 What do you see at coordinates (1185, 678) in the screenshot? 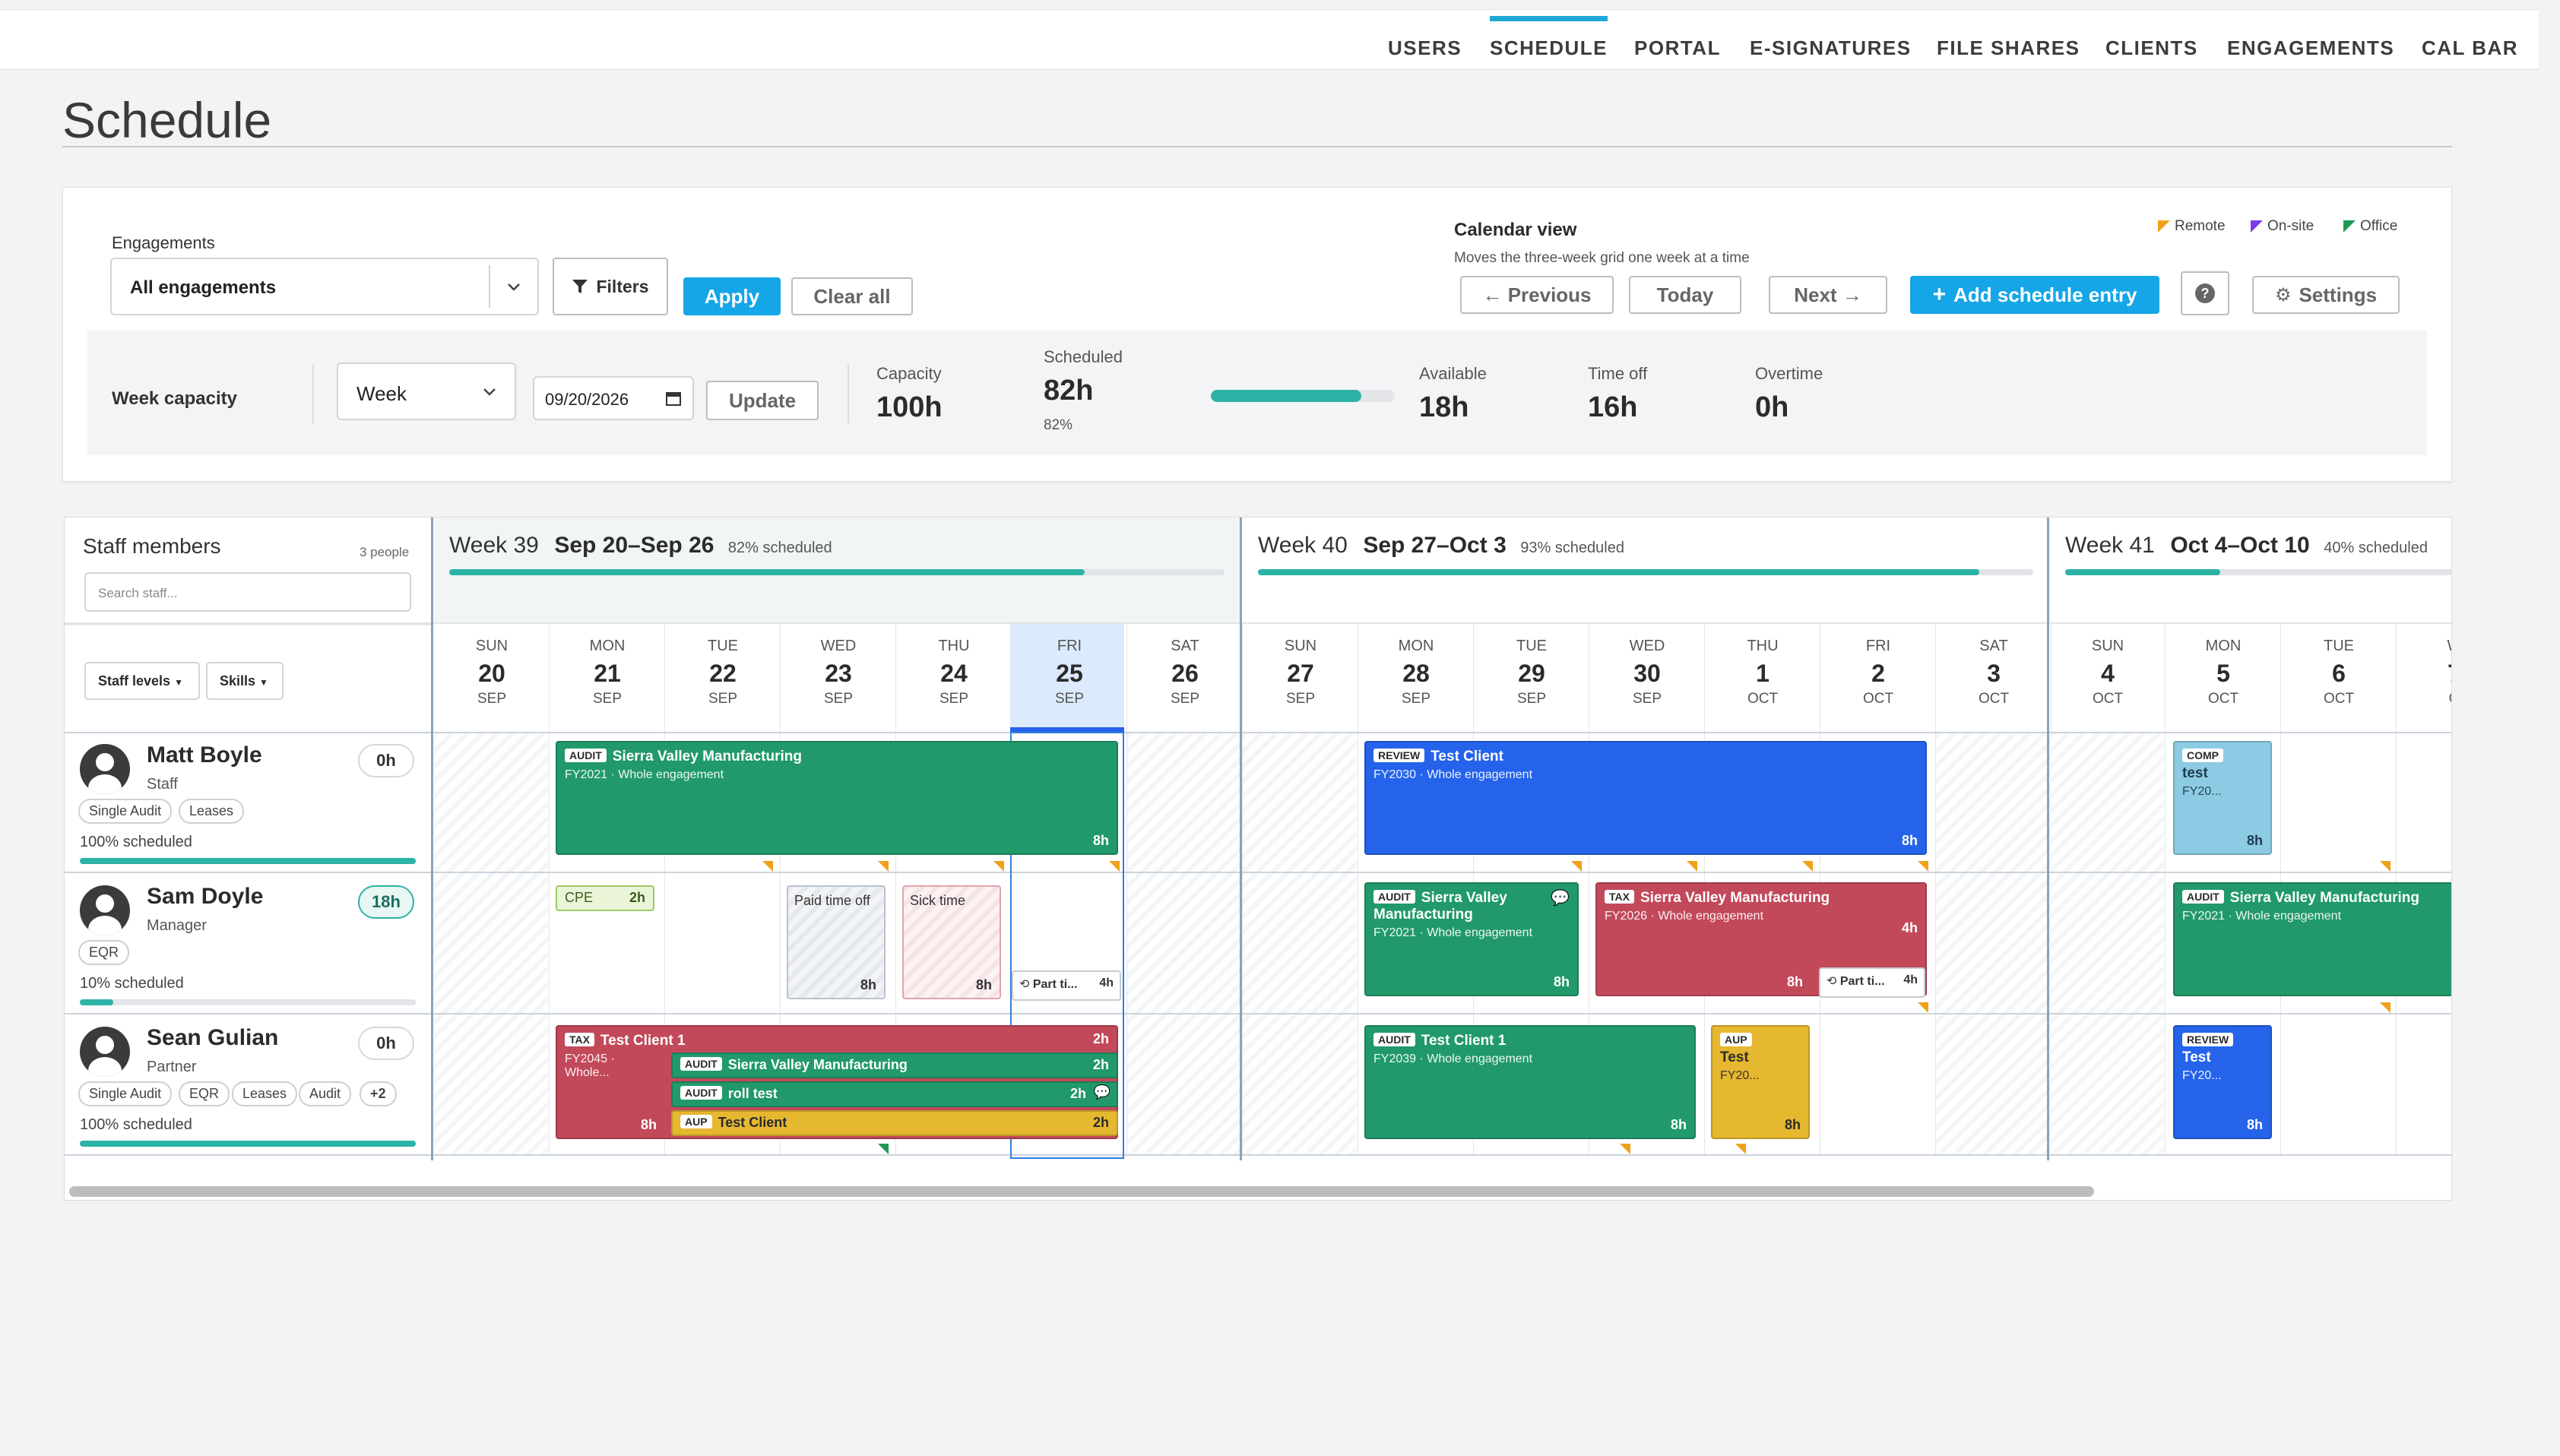
I see `day-header: SAT 26 SEP` at bounding box center [1185, 678].